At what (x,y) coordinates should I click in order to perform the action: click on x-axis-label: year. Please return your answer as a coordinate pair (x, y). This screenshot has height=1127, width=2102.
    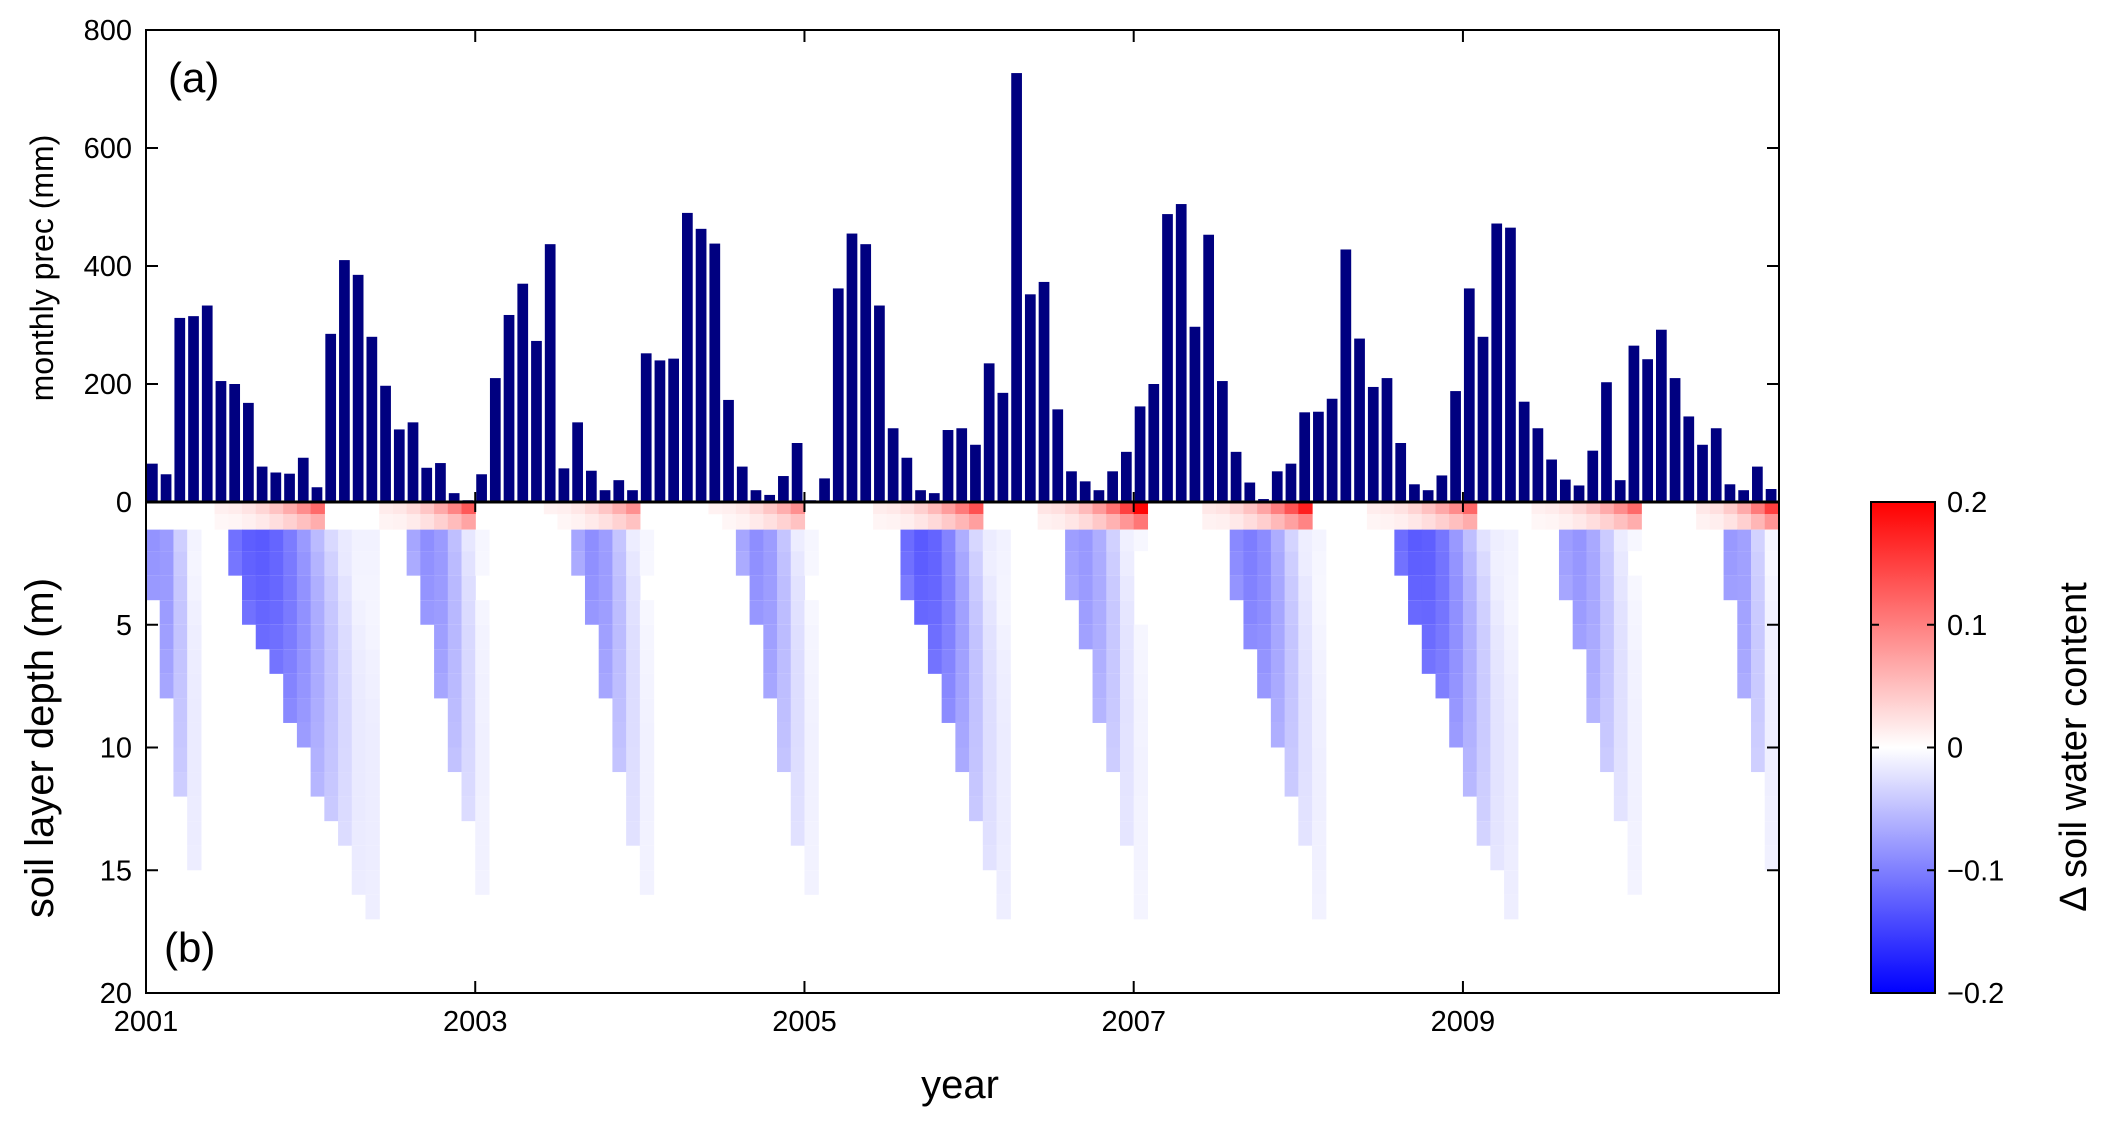
    Looking at the image, I should click on (960, 1085).